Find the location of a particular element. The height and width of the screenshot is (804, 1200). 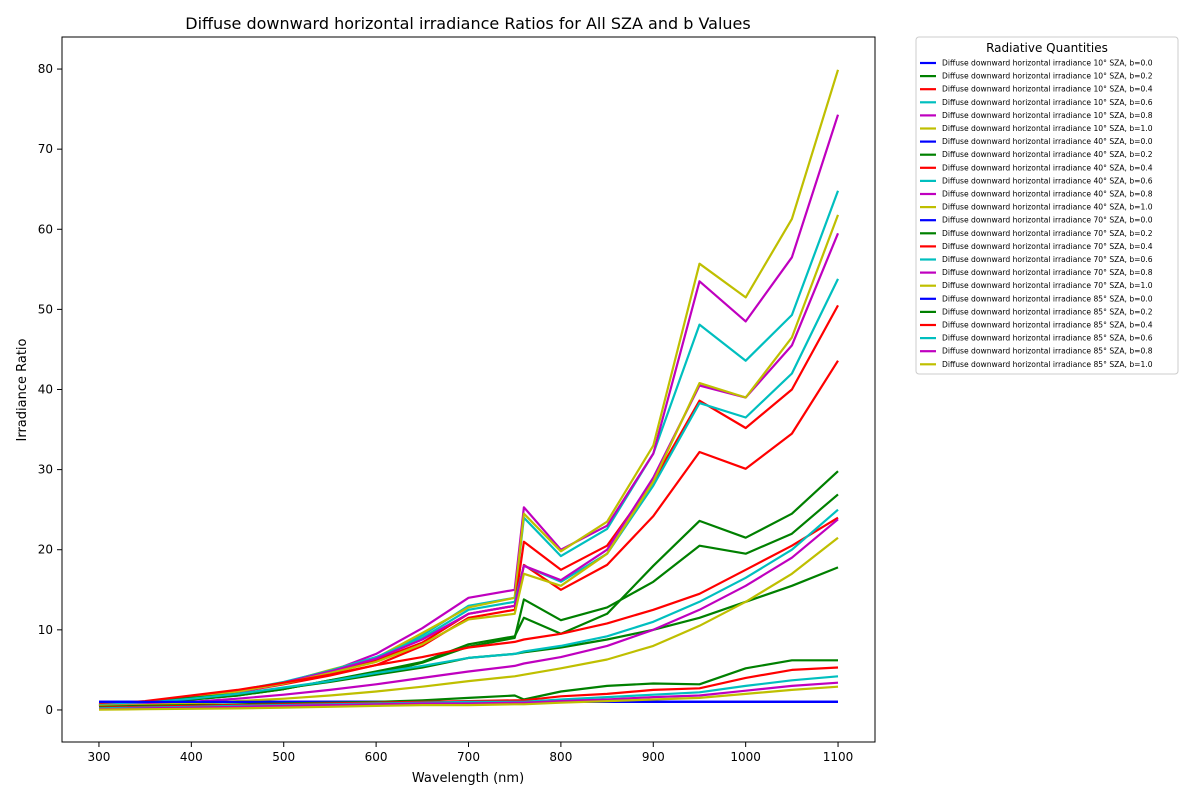

y-axis: 0 10 20 30 40 50 60 70 80 is located at coordinates (50, 389).